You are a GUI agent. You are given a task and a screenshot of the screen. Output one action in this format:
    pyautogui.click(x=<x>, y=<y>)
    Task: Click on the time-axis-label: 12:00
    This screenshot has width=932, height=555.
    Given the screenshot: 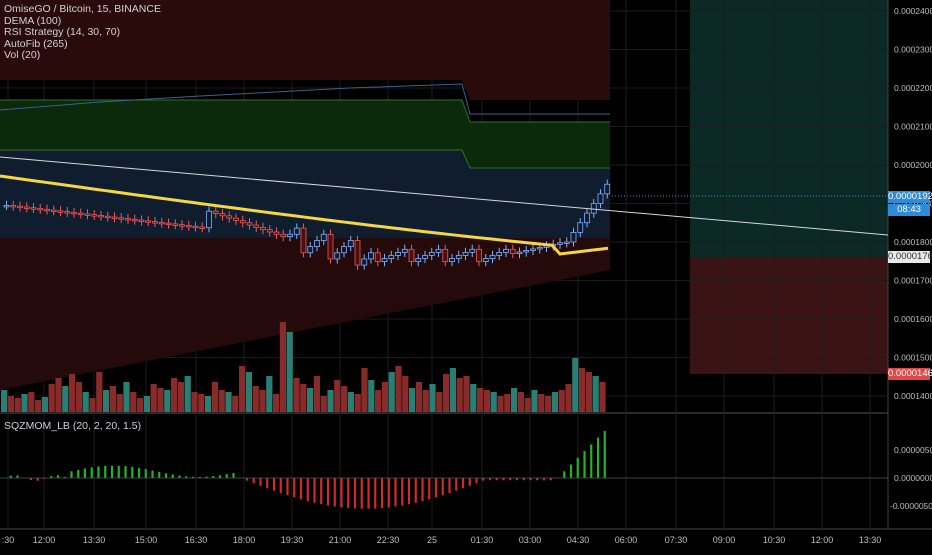 What is the action you would take?
    pyautogui.click(x=822, y=540)
    